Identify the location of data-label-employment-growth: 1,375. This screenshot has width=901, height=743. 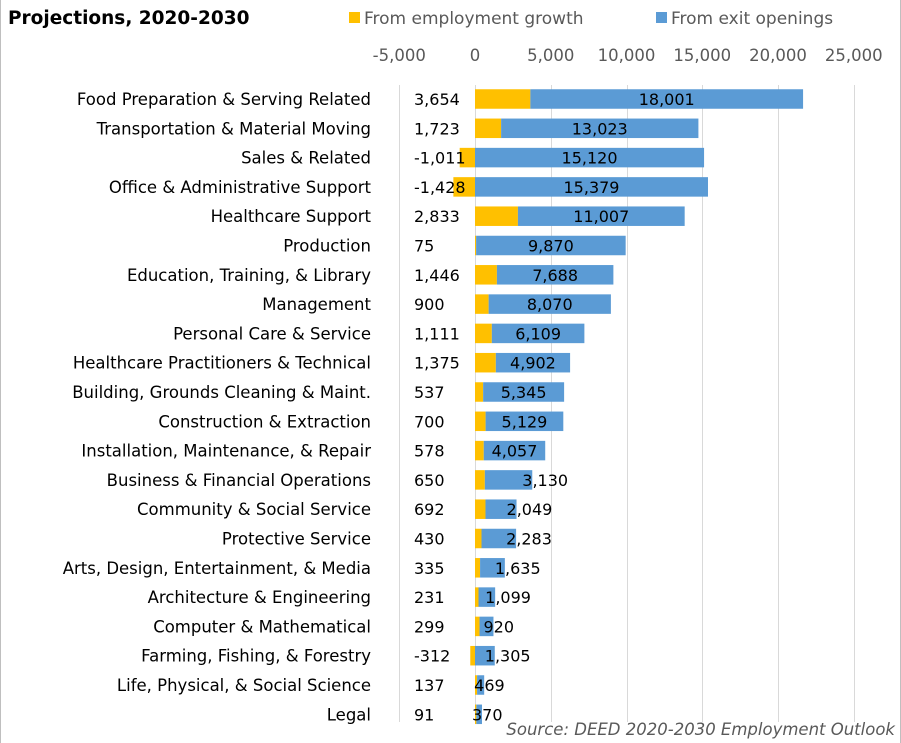
(437, 363).